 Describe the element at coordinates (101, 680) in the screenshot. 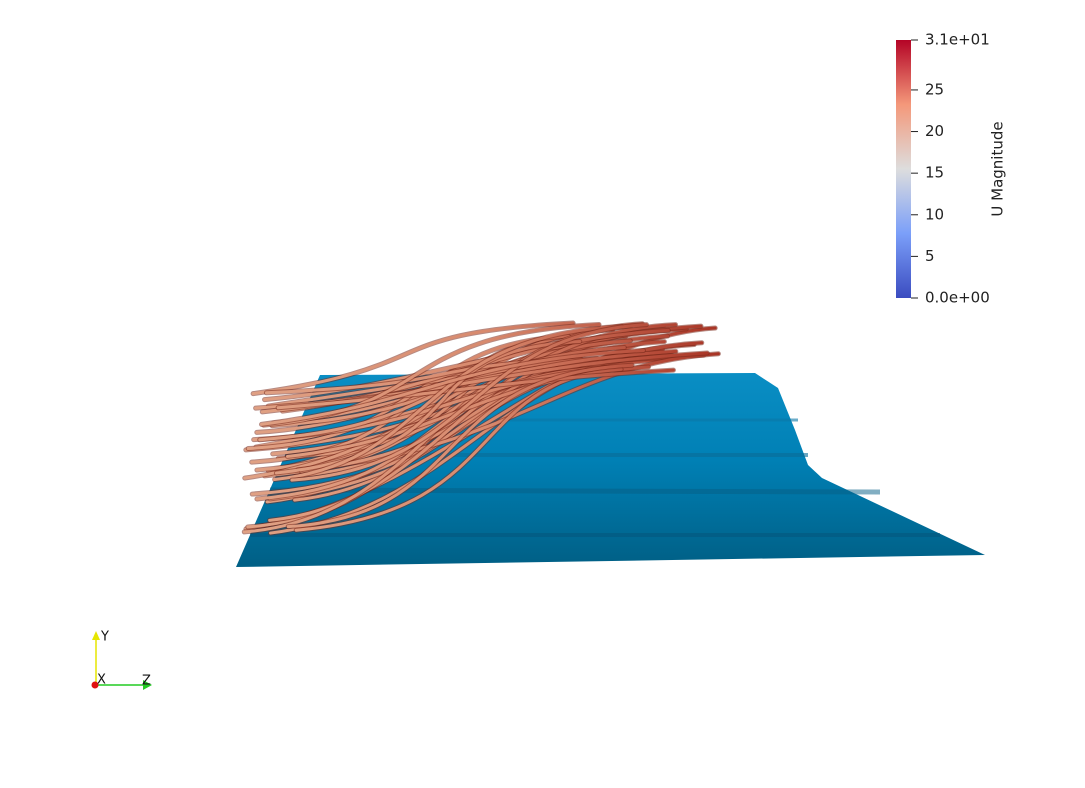

I see `axis-label: X` at that location.